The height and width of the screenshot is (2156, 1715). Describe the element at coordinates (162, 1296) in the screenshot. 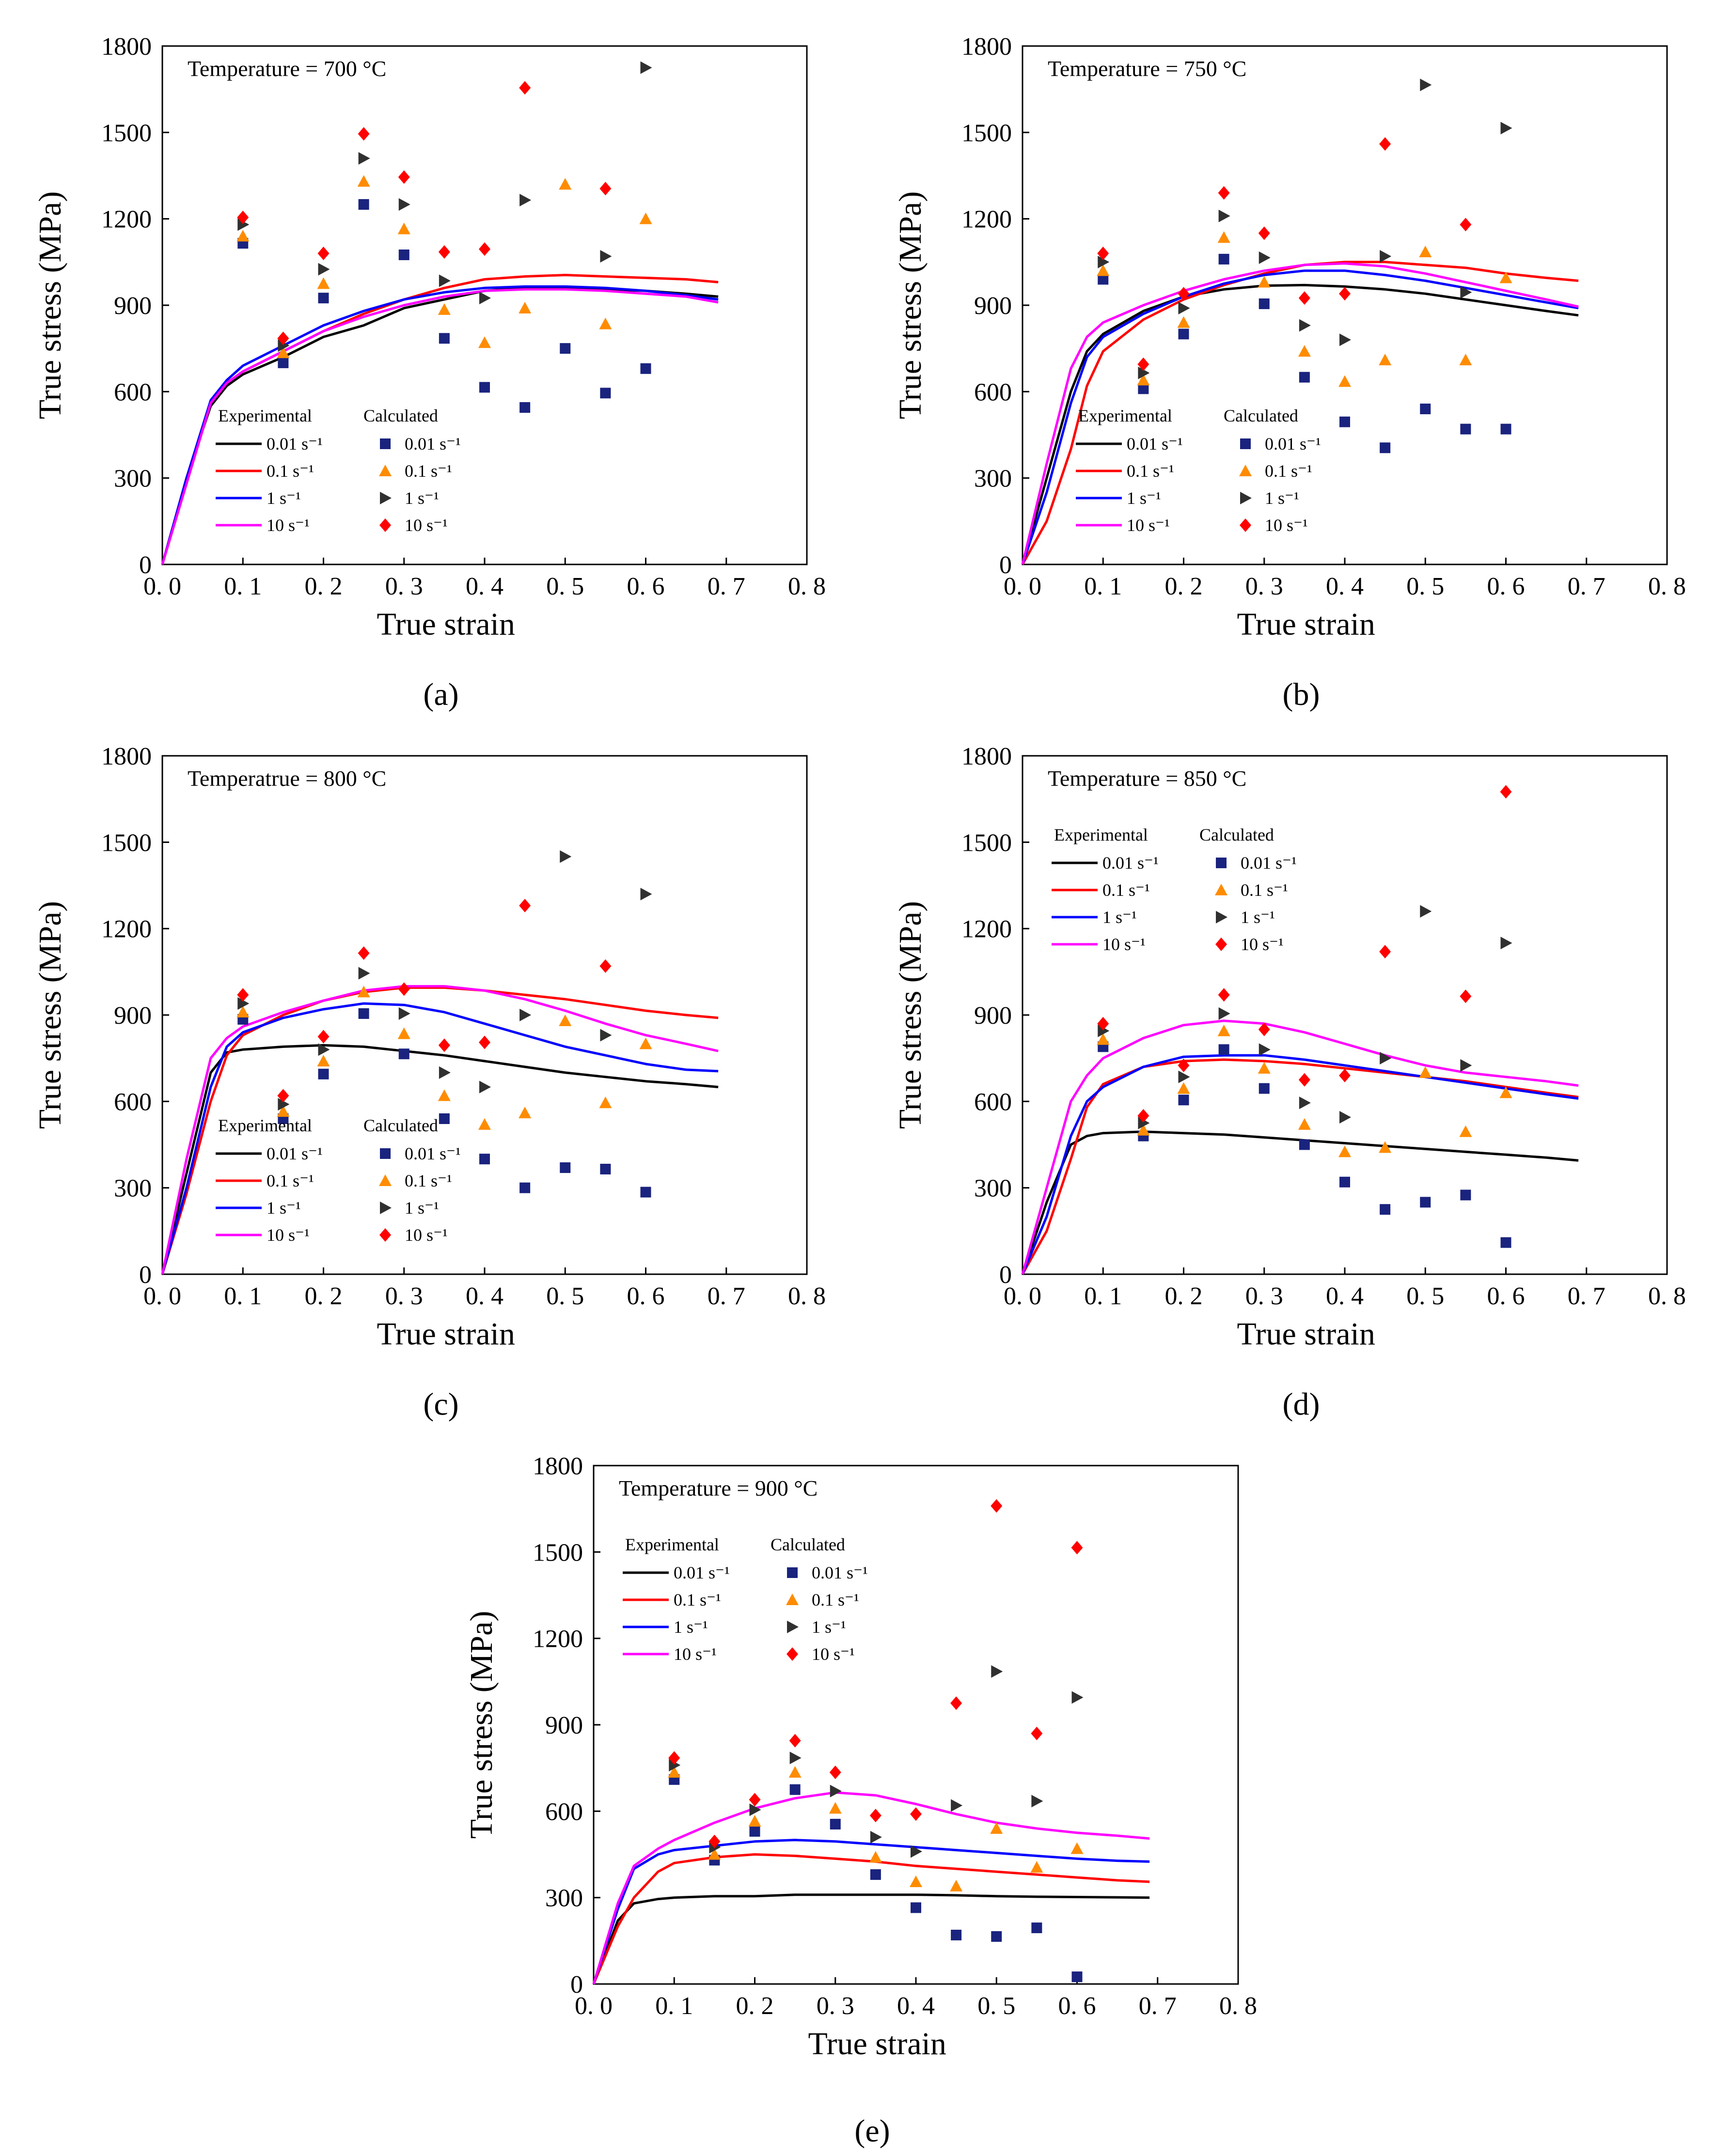

I see `x-tick-label: 0. 0` at that location.